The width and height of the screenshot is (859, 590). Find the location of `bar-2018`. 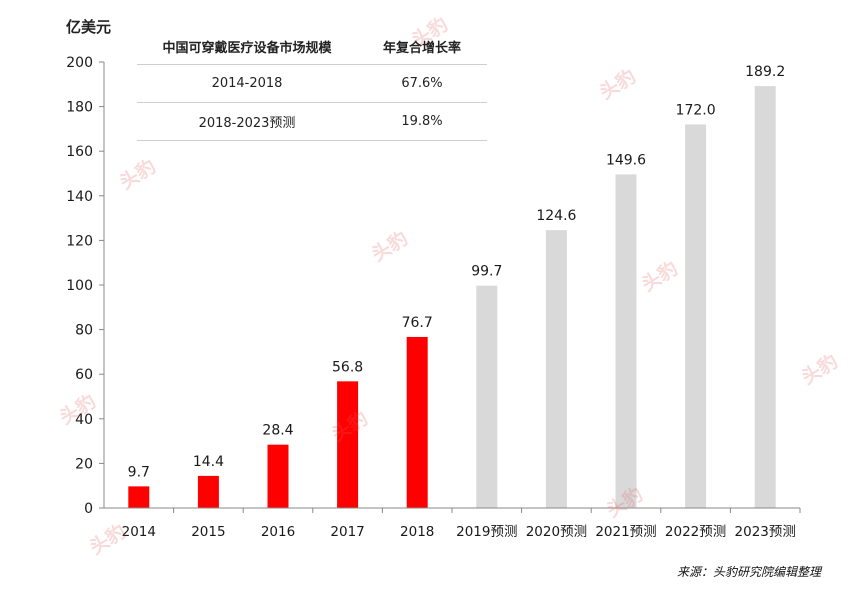

bar-2018 is located at coordinates (417, 422).